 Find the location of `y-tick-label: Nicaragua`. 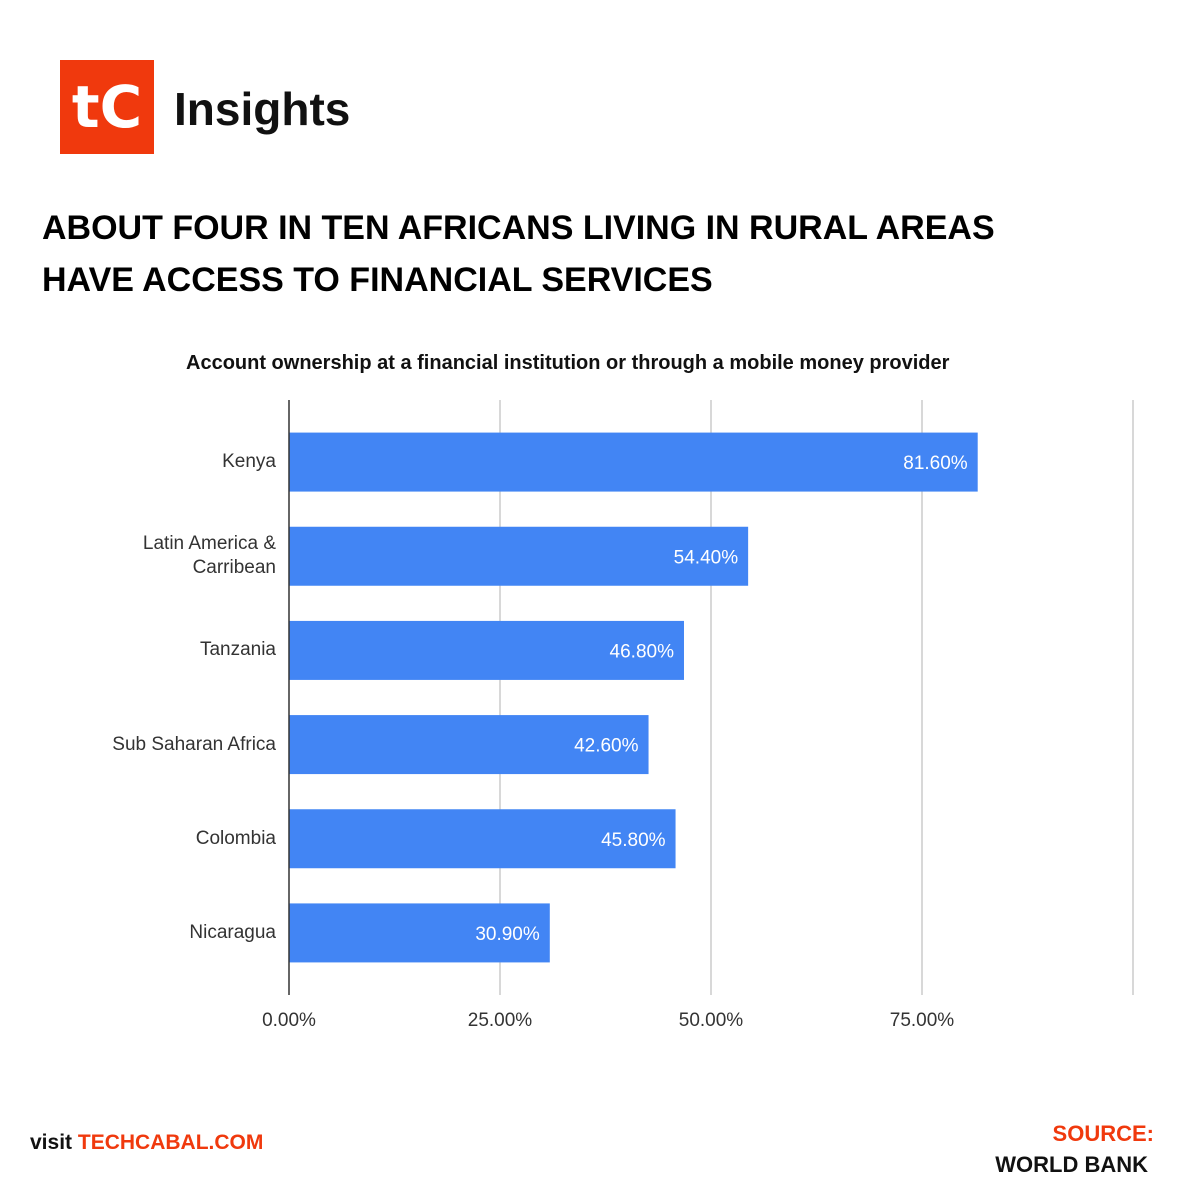

y-tick-label: Nicaragua is located at coordinates (232, 932).